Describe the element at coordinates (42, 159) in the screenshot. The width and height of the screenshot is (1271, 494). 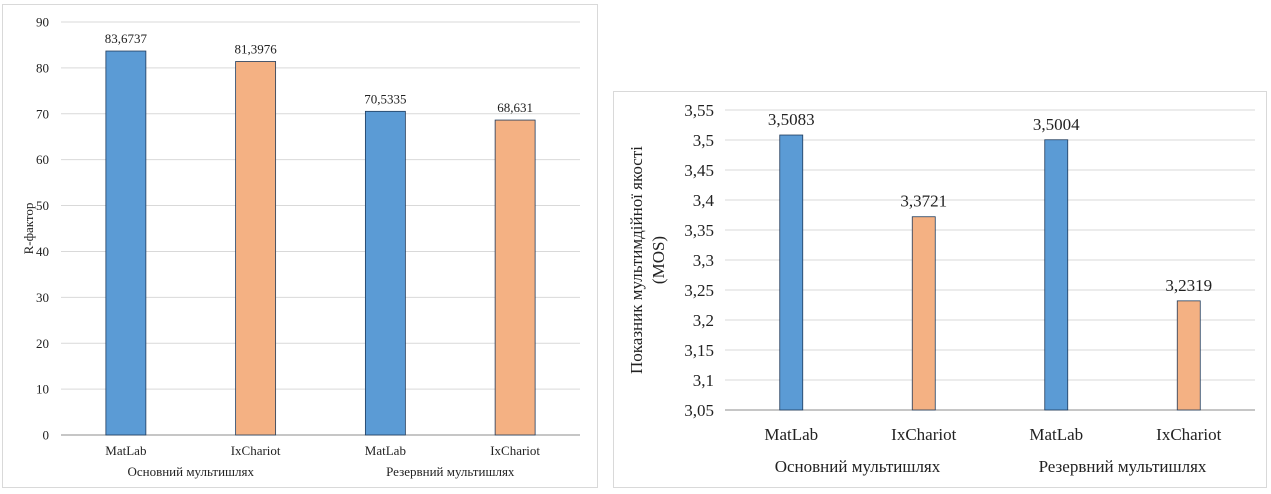
I see `y-tick-label: 60` at that location.